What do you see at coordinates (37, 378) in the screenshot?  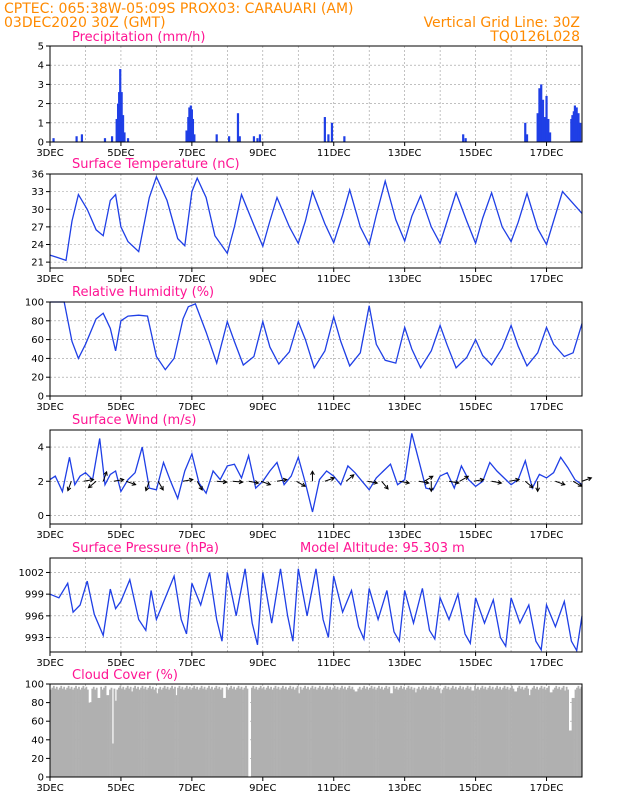 I see `humidity-ytick-label: 20` at bounding box center [37, 378].